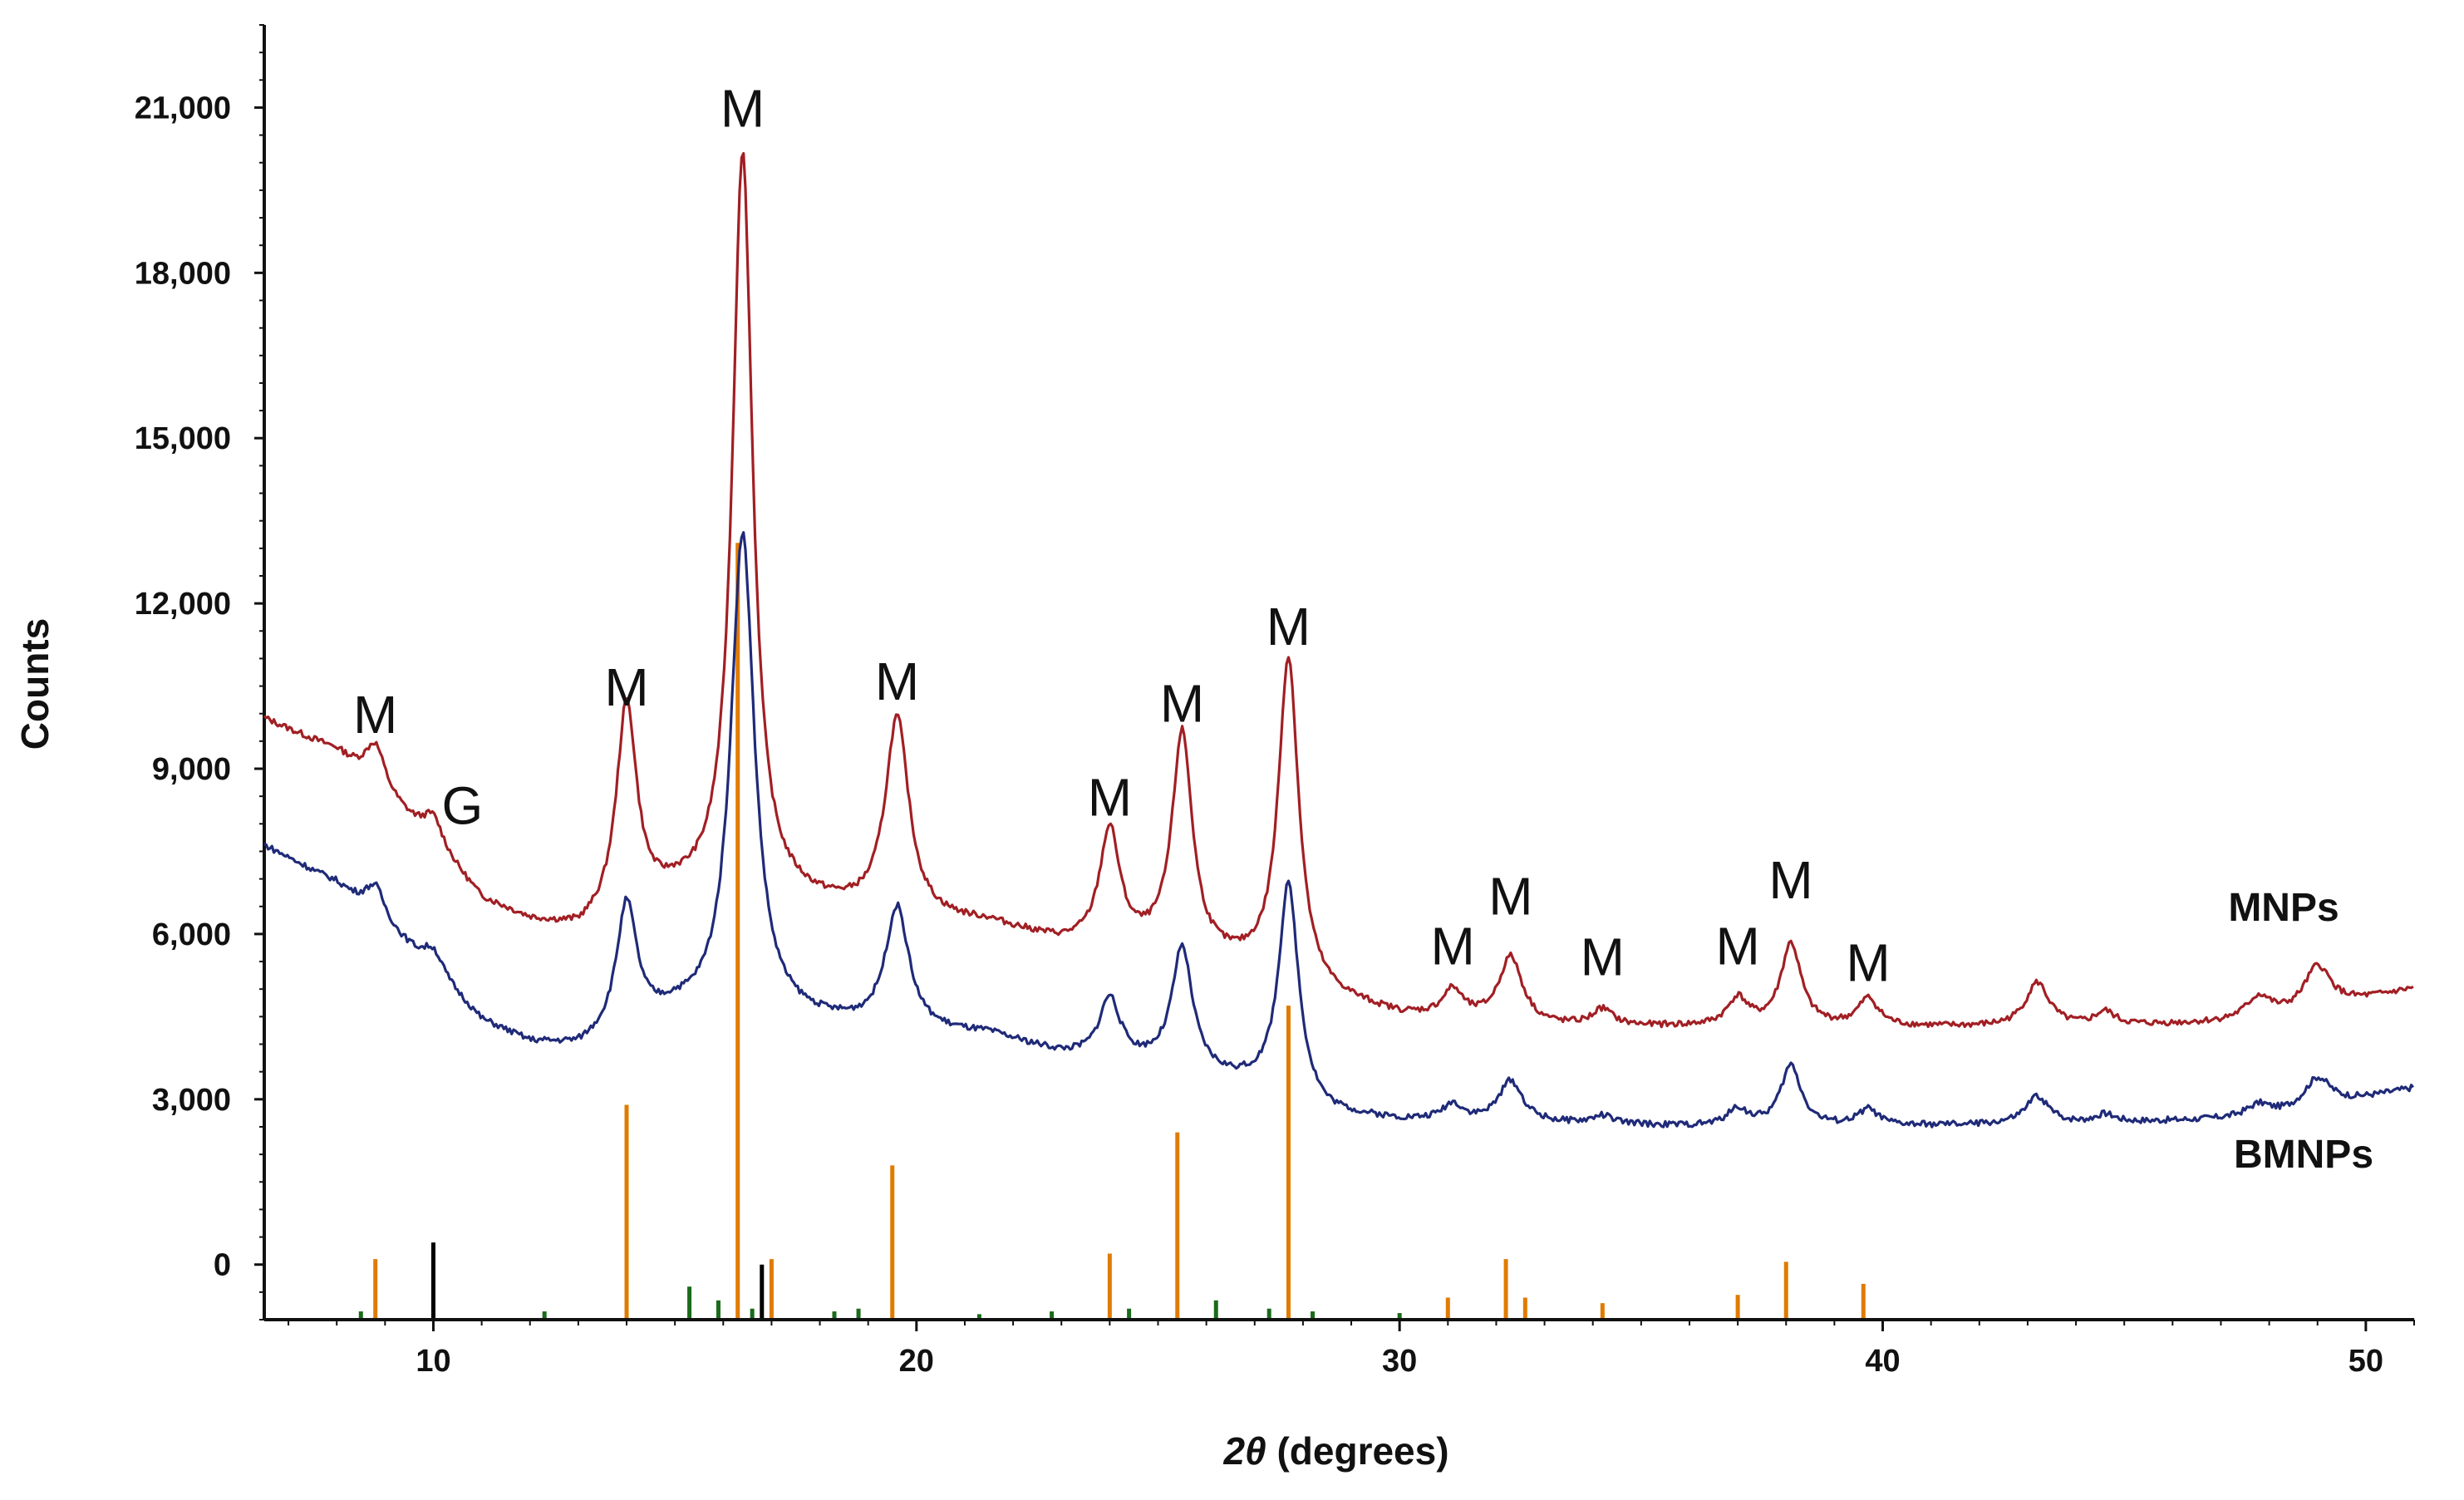  Describe the element at coordinates (433, 1361) in the screenshot. I see `x-tick-label: 10` at that location.